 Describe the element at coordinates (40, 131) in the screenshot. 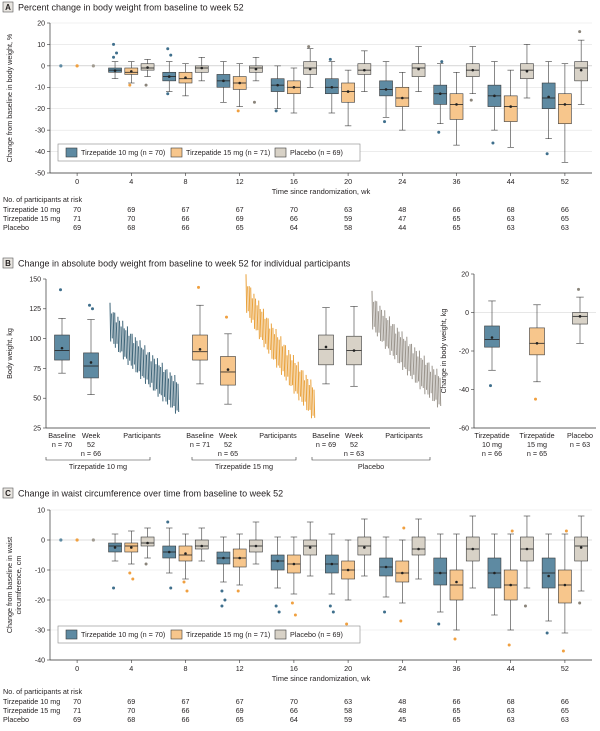

I see `y-tick-label: -30` at that location.